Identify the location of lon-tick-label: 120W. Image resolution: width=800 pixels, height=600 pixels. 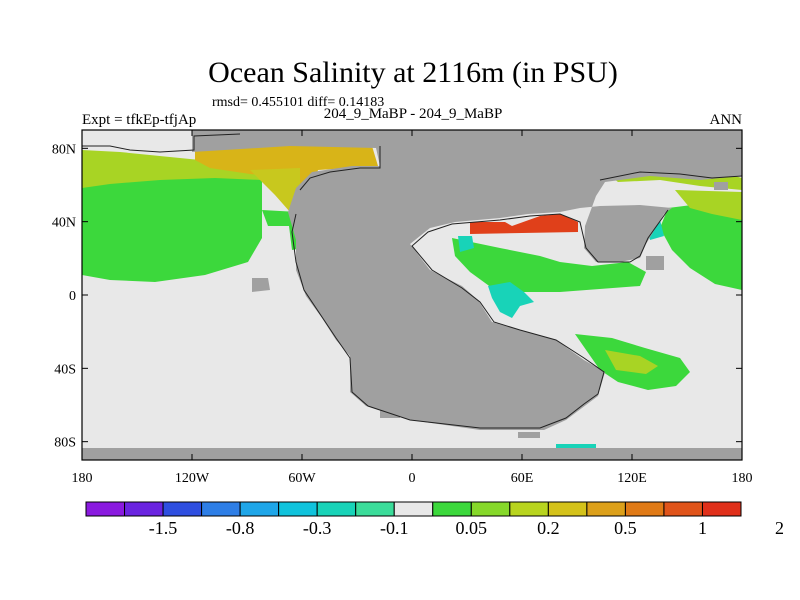
(192, 478).